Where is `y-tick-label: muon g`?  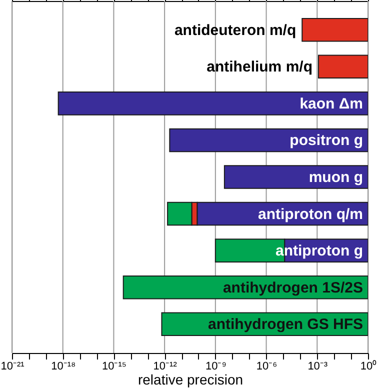
y-tick-label: muon g is located at coordinates (335, 177).